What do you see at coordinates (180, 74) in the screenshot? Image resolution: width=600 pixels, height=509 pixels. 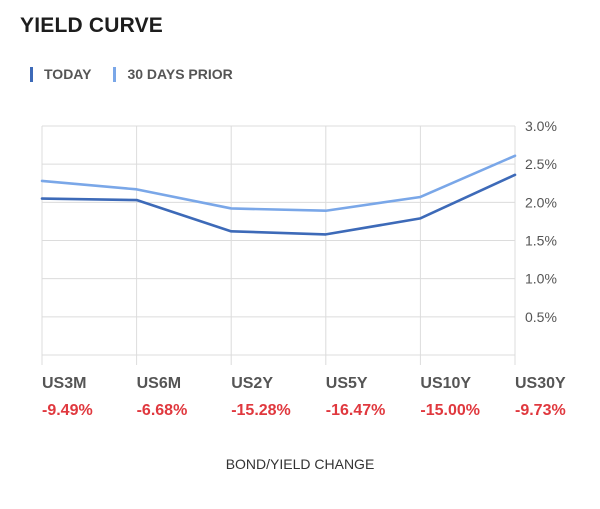 I see `legend-label-30-days-prior: 30 DAYS PRIOR` at bounding box center [180, 74].